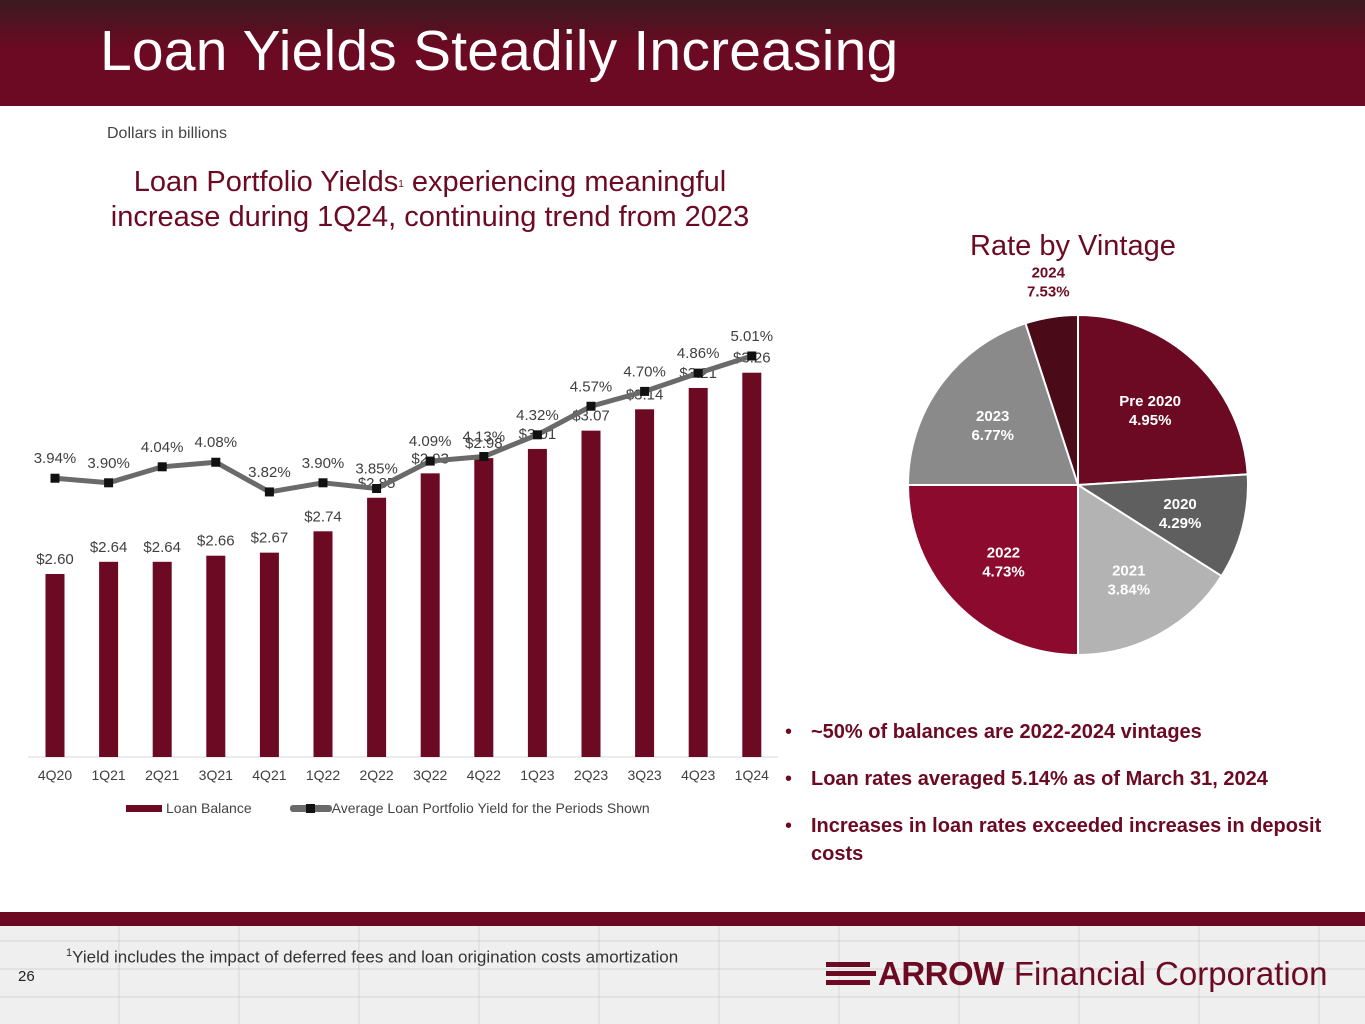  What do you see at coordinates (401, 184) in the screenshot?
I see `chart-heading-footnote-mark: 1` at bounding box center [401, 184].